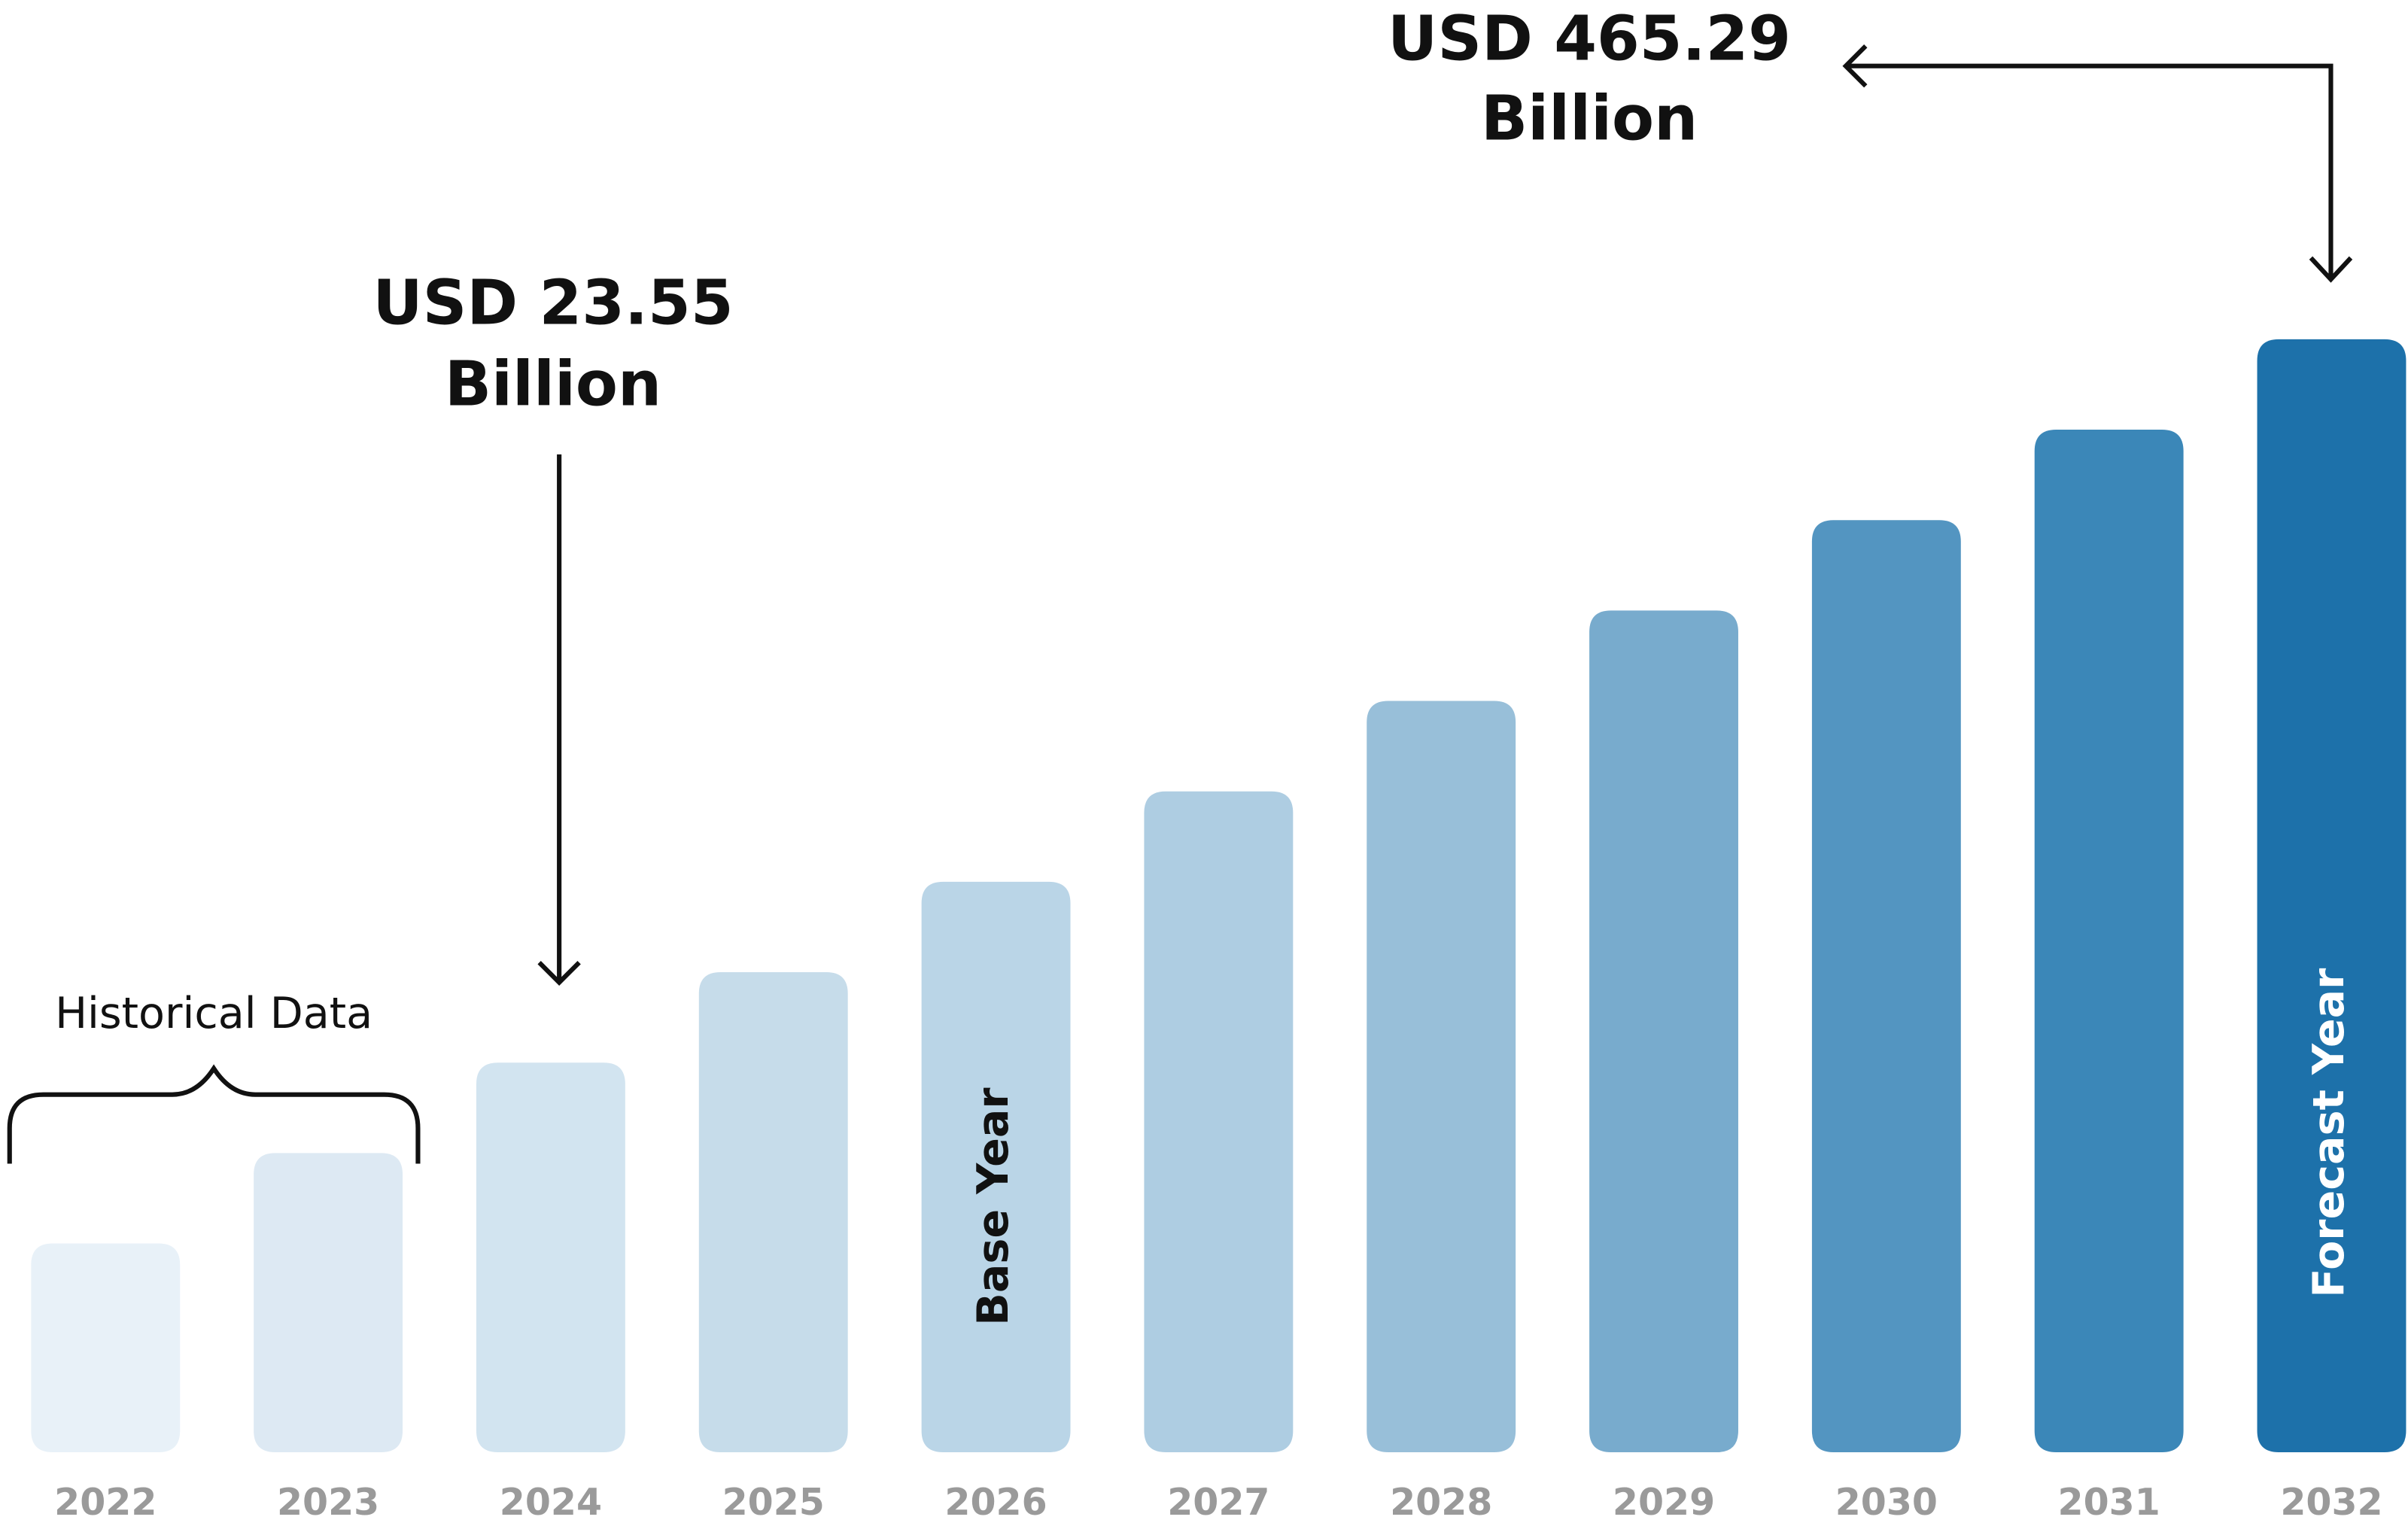  I want to click on x-tick-label: 2027, so click(1218, 1503).